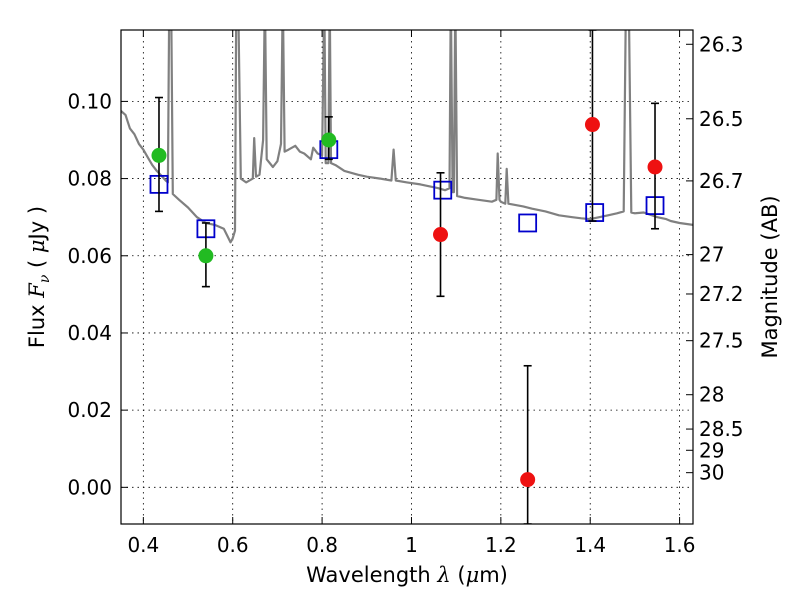  Describe the element at coordinates (143, 545) in the screenshot. I see `x-tick-label: 0.4` at that location.